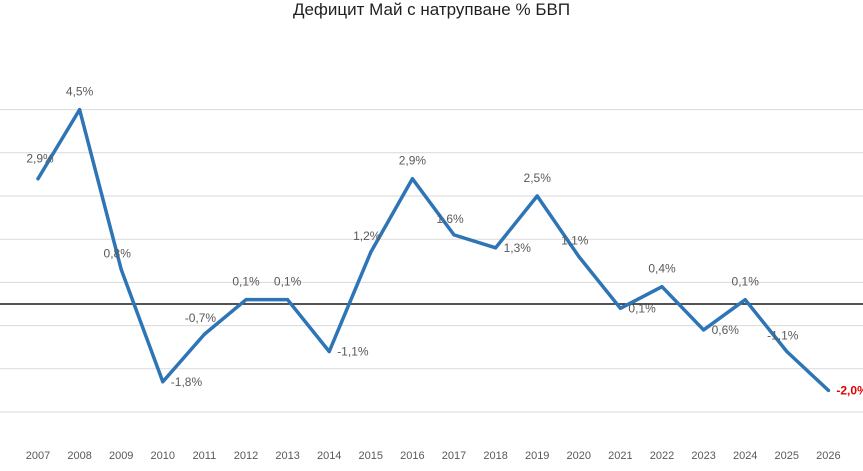 The image size is (863, 471). Describe the element at coordinates (620, 456) in the screenshot. I see `x-tick-label: 2021` at that location.